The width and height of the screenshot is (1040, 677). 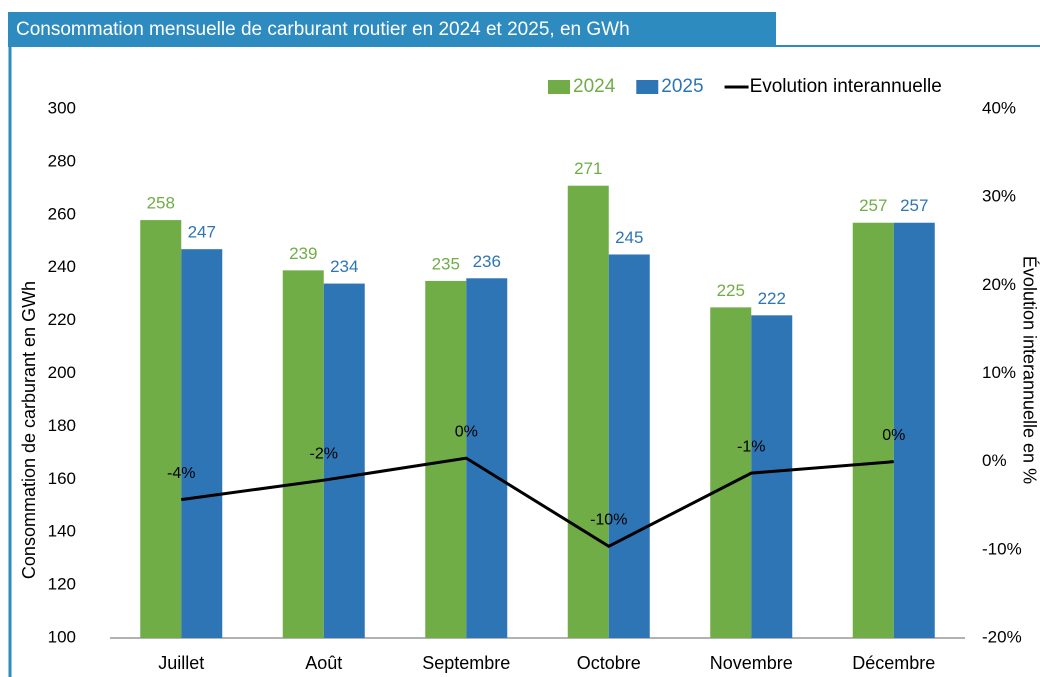 I want to click on y-tick-label: 300, so click(x=62, y=107).